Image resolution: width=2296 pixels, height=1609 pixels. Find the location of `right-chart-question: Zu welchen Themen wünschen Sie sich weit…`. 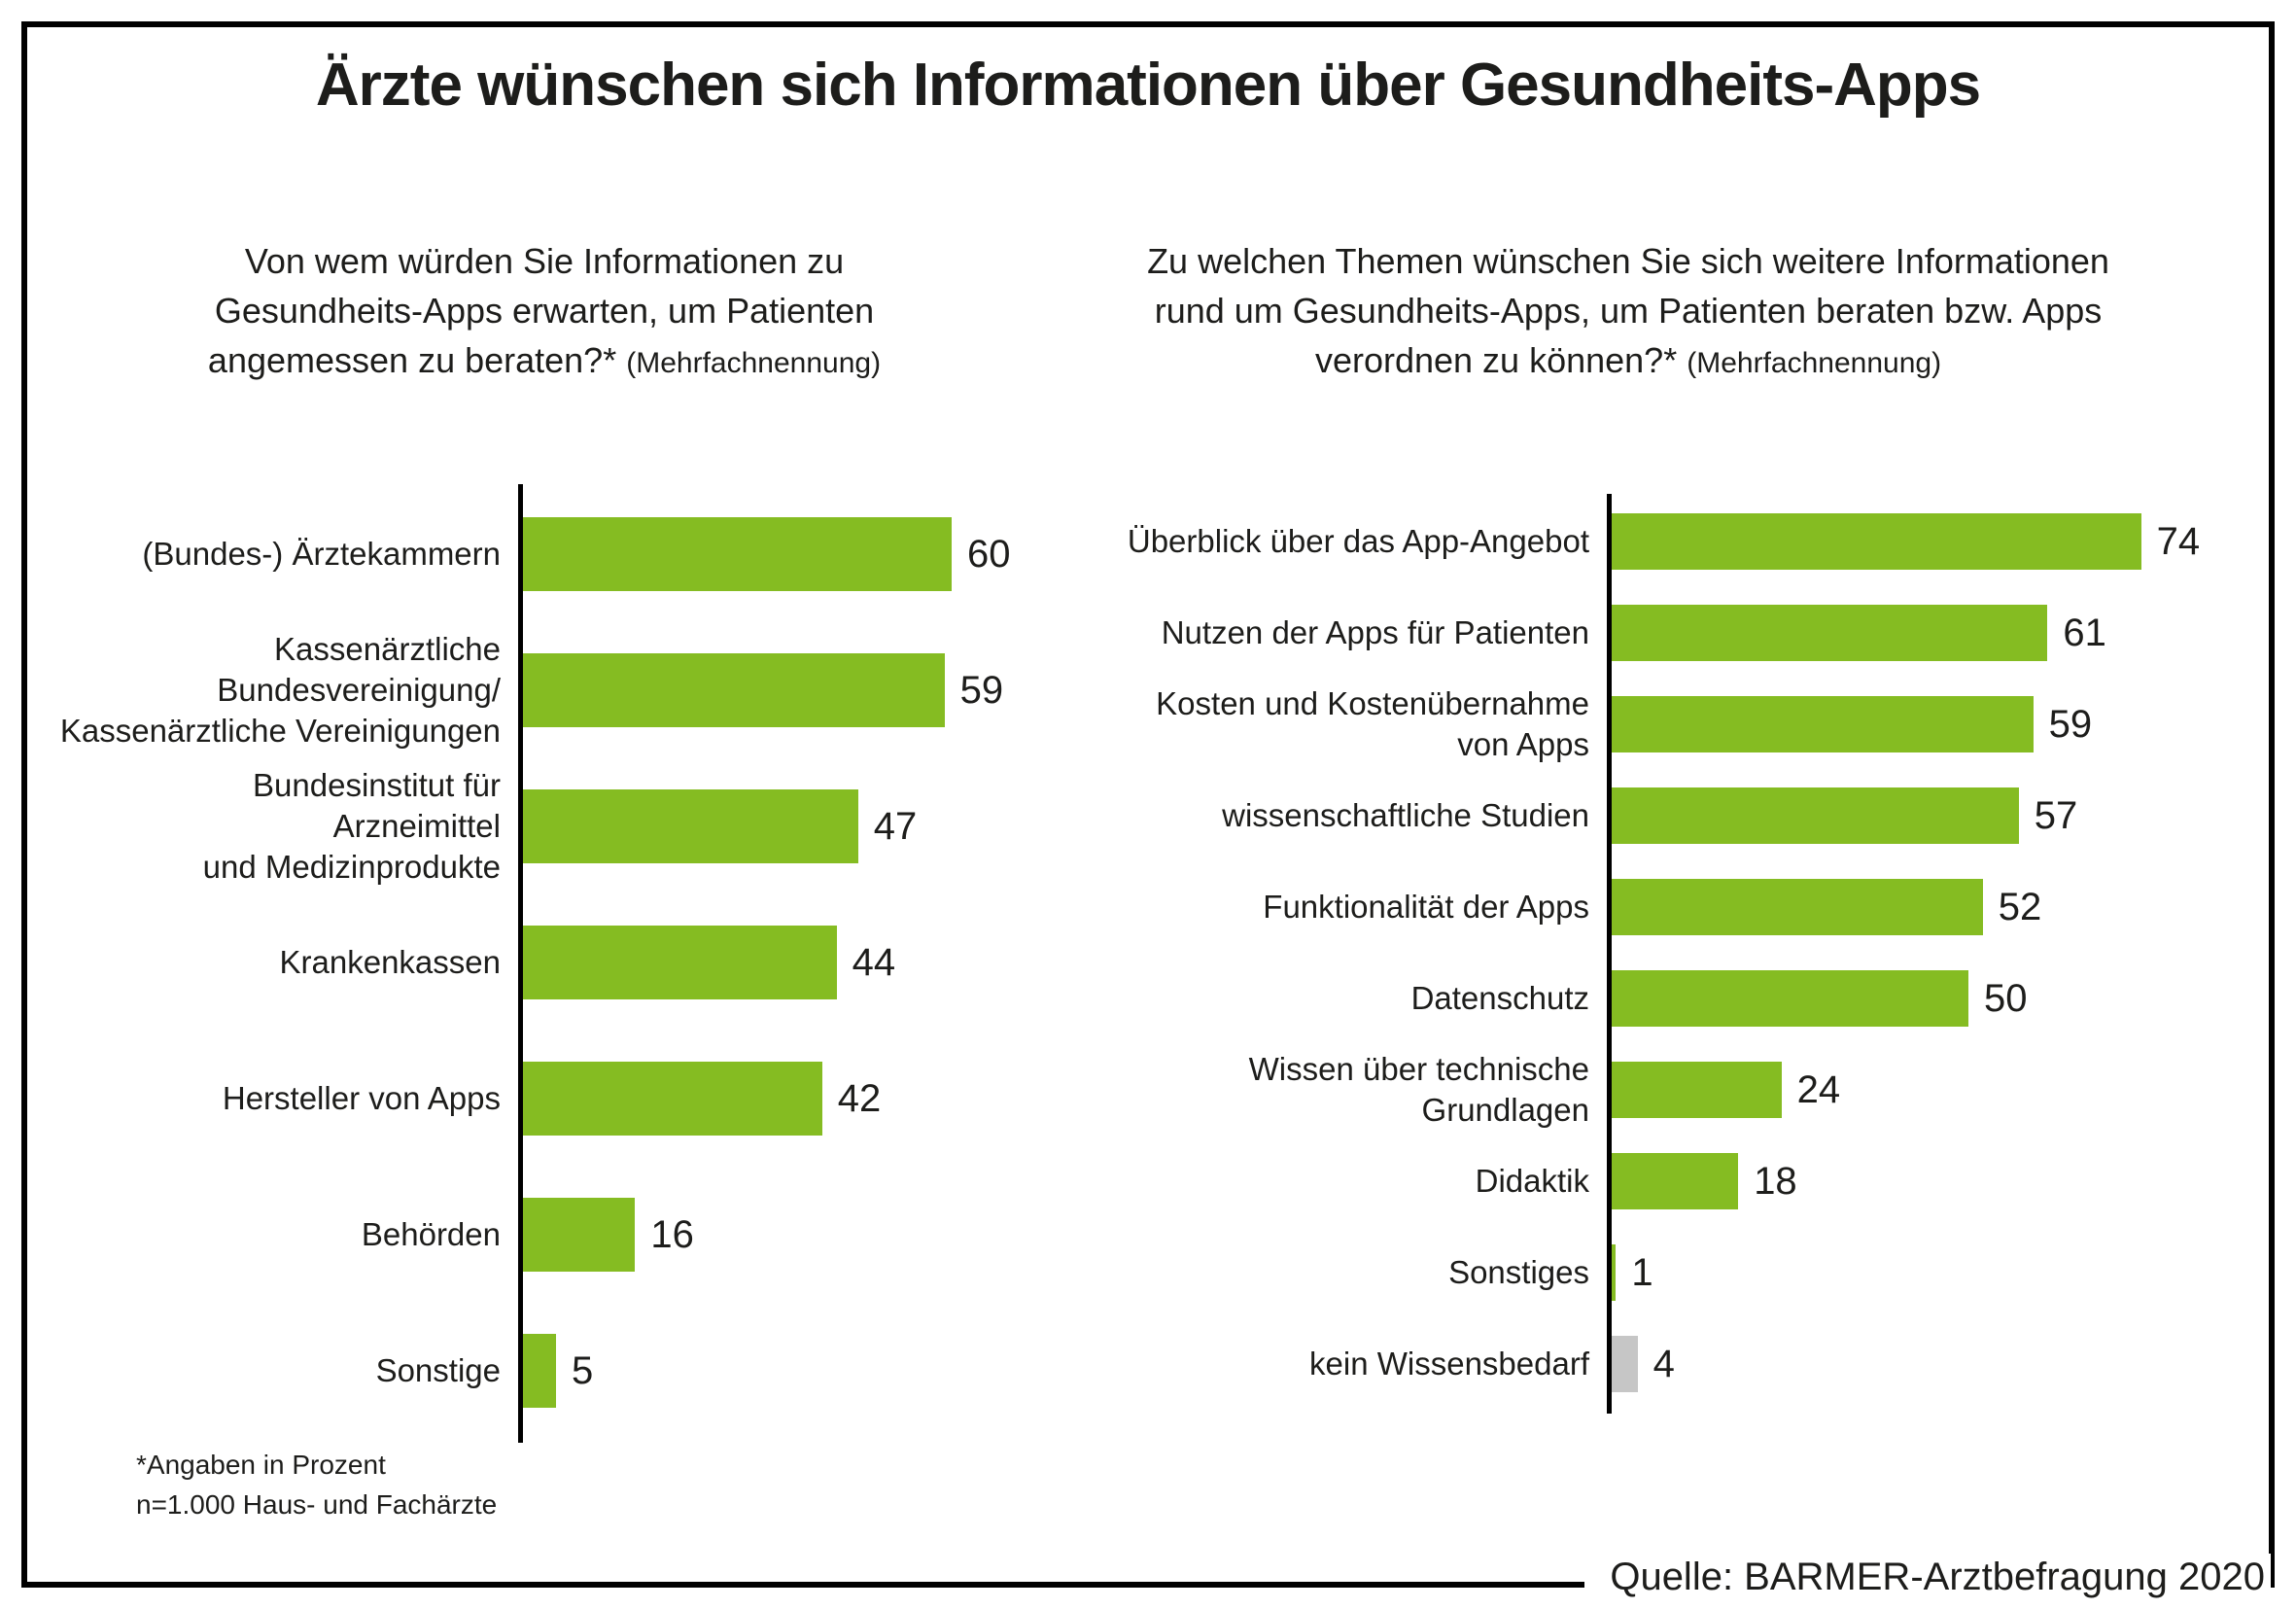

right-chart-question: Zu welchen Themen wünschen Sie sich weit… is located at coordinates (1628, 310).